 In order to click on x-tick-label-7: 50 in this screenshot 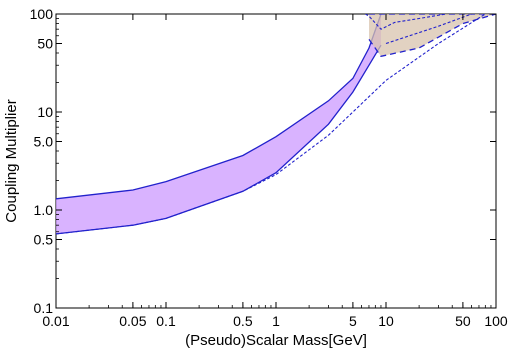, I will do `click(463, 321)`.